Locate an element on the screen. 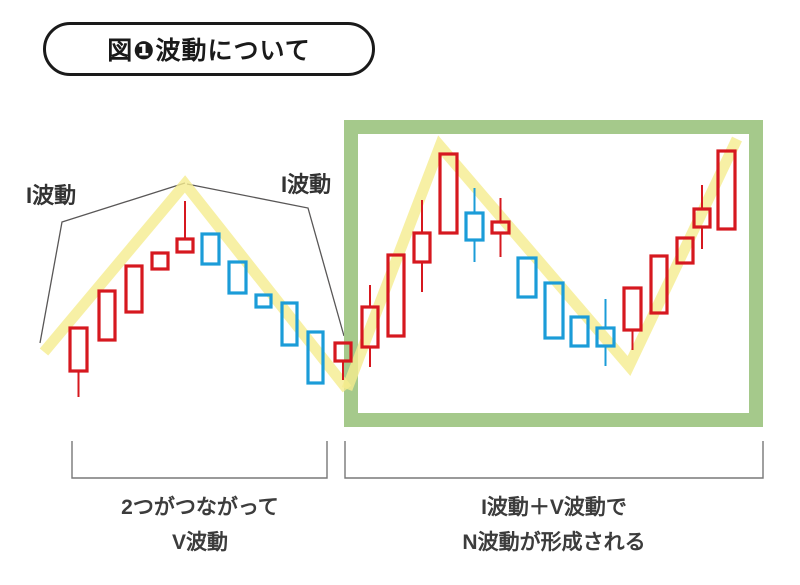 The height and width of the screenshot is (585, 800). label-i-wave-left: I波動 is located at coordinates (51, 195).